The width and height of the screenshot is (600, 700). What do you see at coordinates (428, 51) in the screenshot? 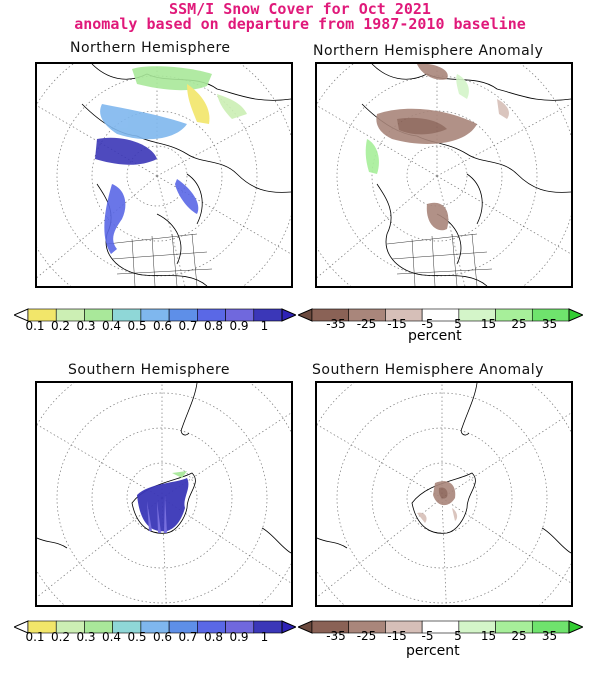
I see `panel-title-nh-anomaly: Northern Hemisphere Anomaly` at bounding box center [428, 51].